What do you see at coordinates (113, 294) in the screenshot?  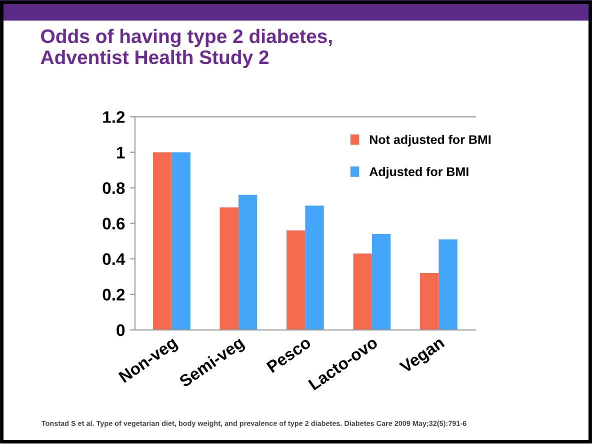 I see `y-tick-label: 0.2` at bounding box center [113, 294].